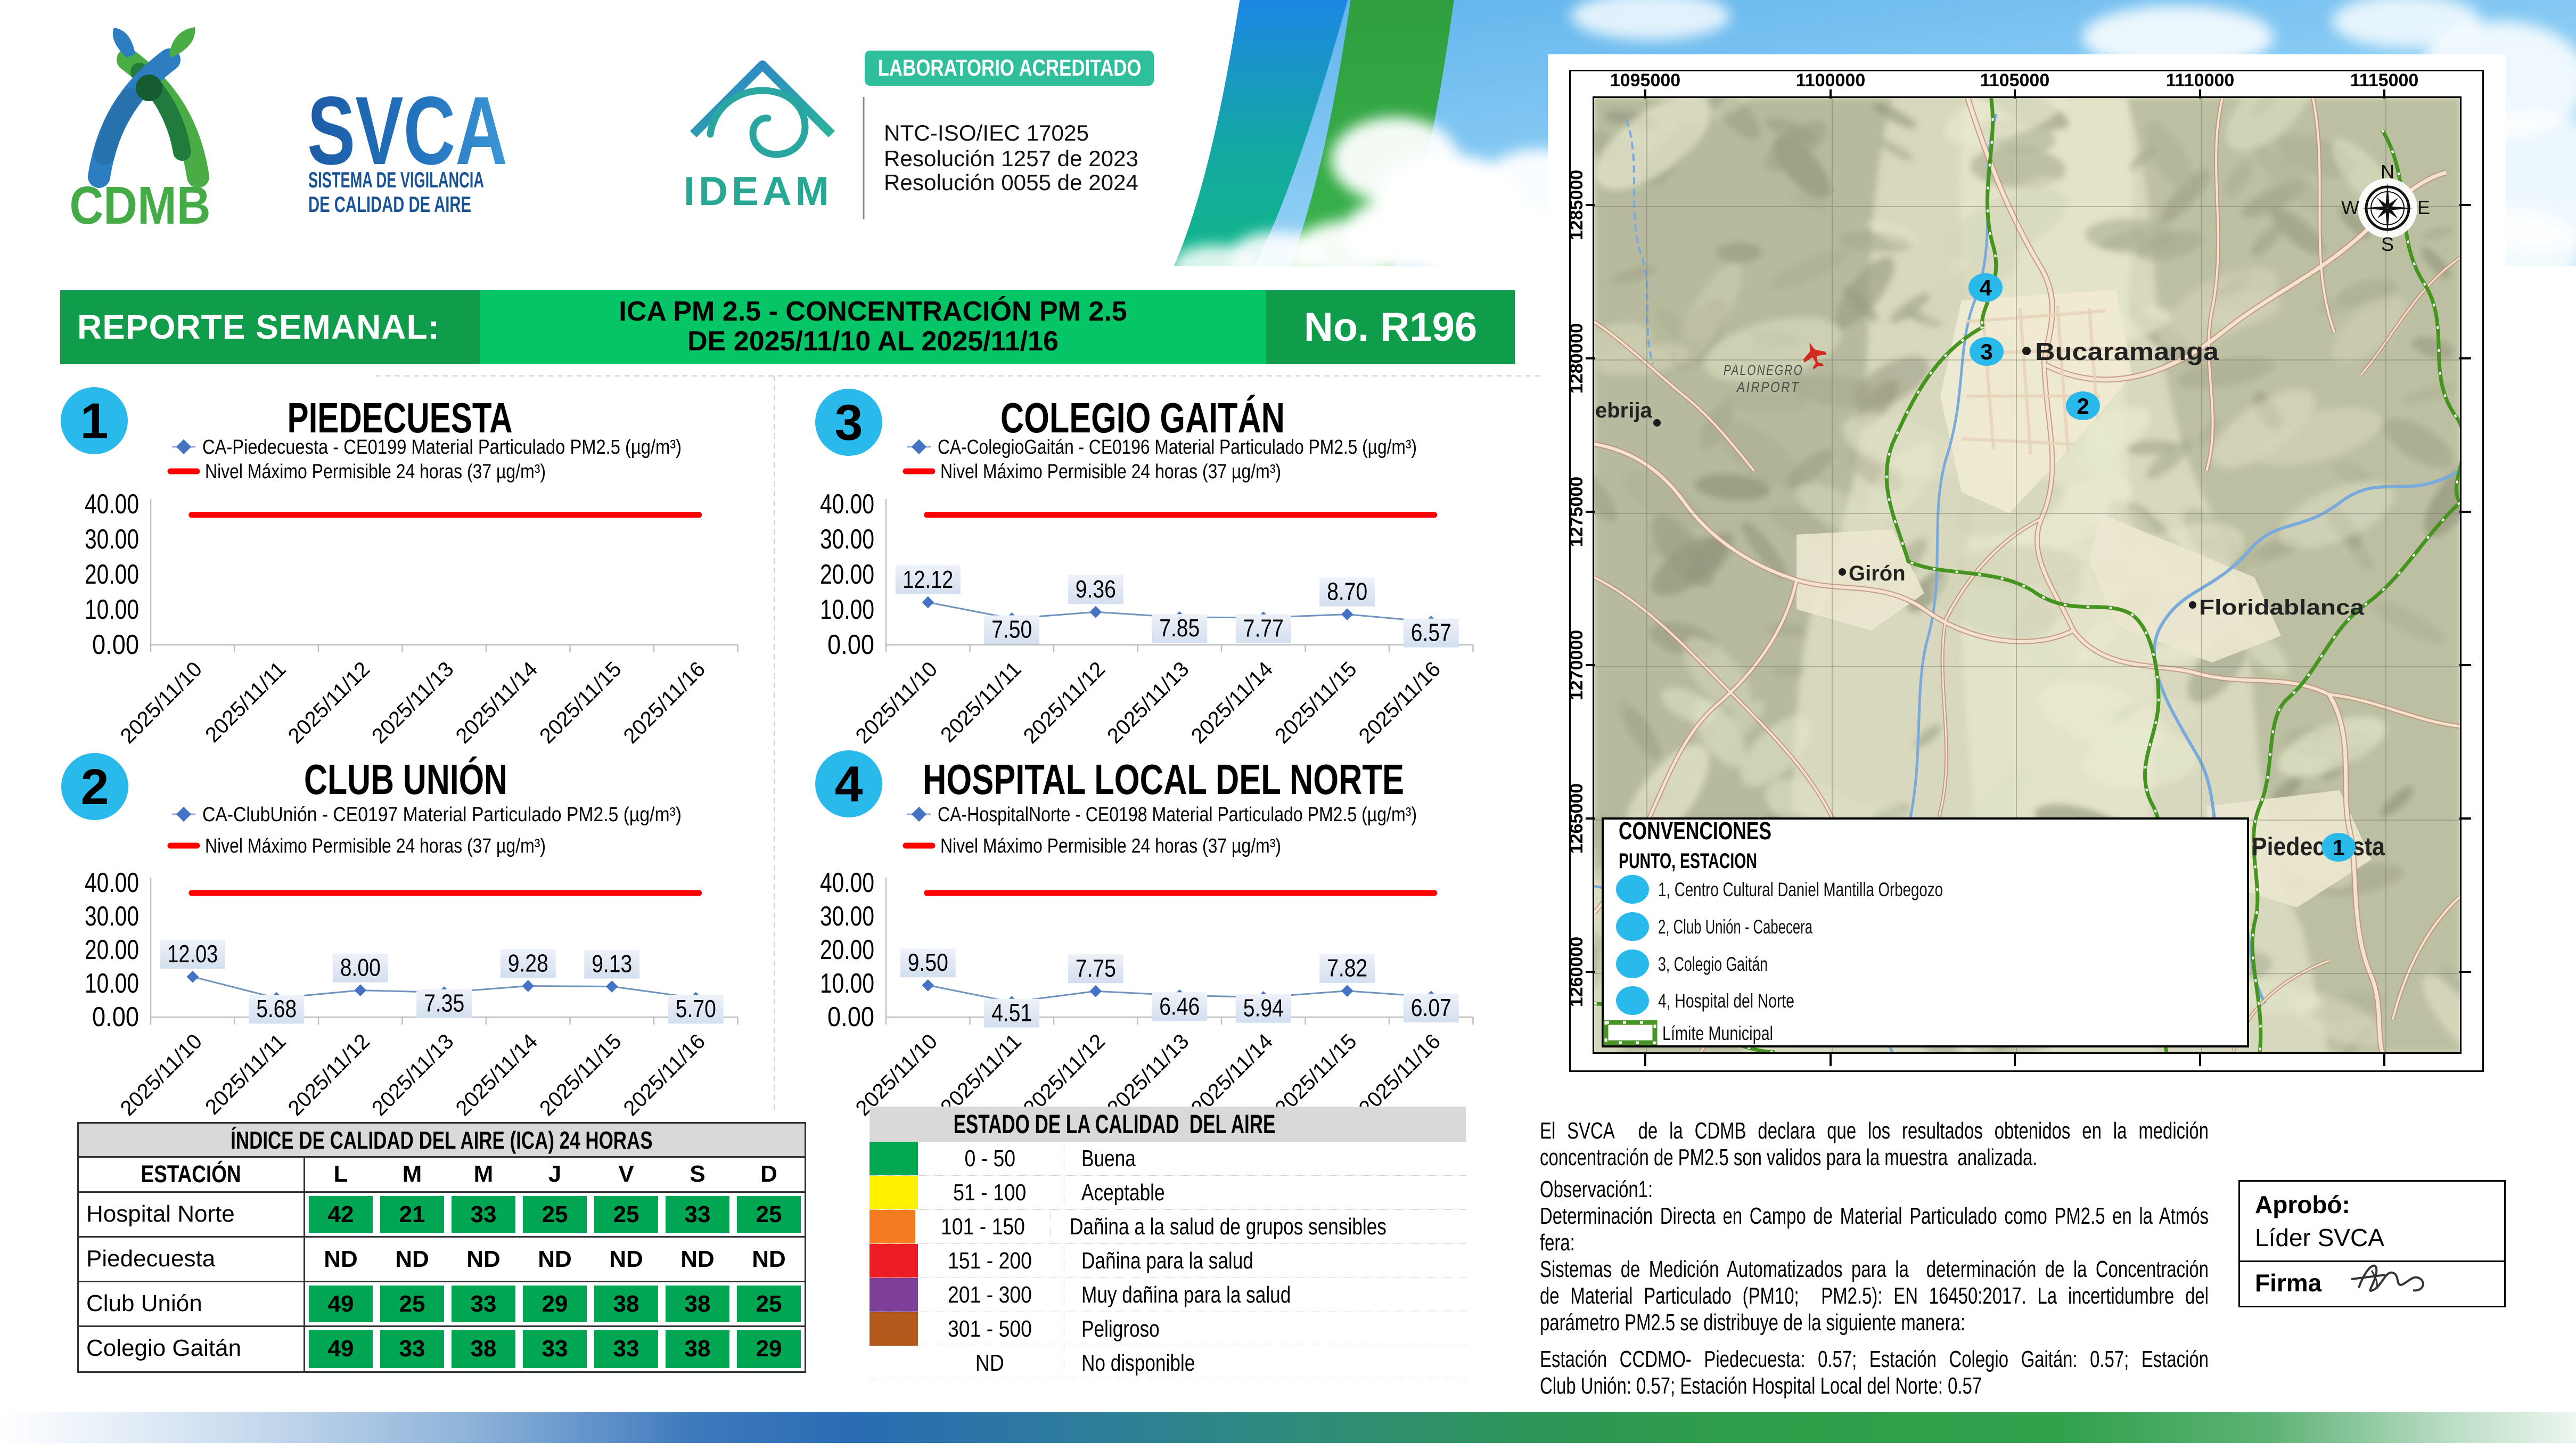 This screenshot has height=1449, width=2576. Describe the element at coordinates (1347, 968) in the screenshot. I see `svg-text: 7.82` at that location.